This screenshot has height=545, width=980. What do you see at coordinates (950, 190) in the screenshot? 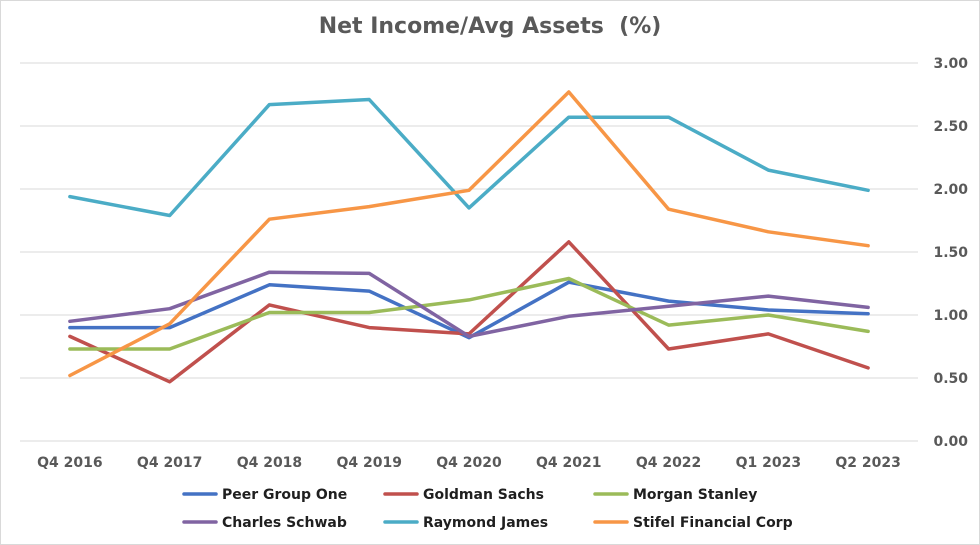
I see `y-tick-label: 2.00` at bounding box center [950, 190].